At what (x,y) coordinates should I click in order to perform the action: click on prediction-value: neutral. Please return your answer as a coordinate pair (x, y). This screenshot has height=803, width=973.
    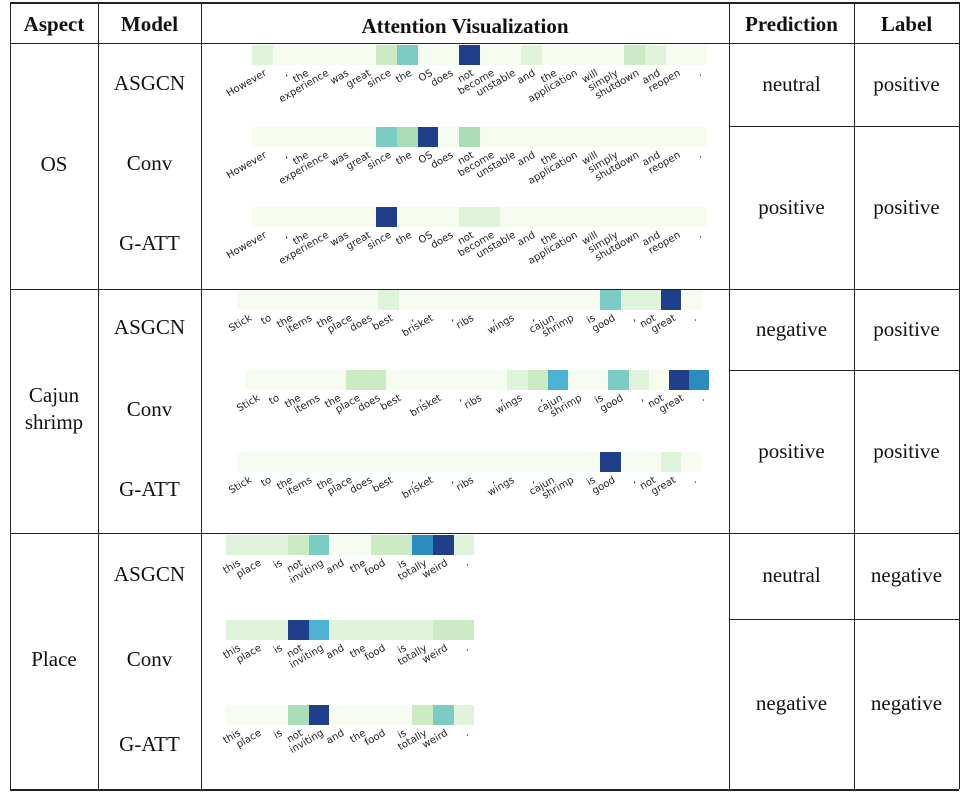
    Looking at the image, I should click on (791, 83).